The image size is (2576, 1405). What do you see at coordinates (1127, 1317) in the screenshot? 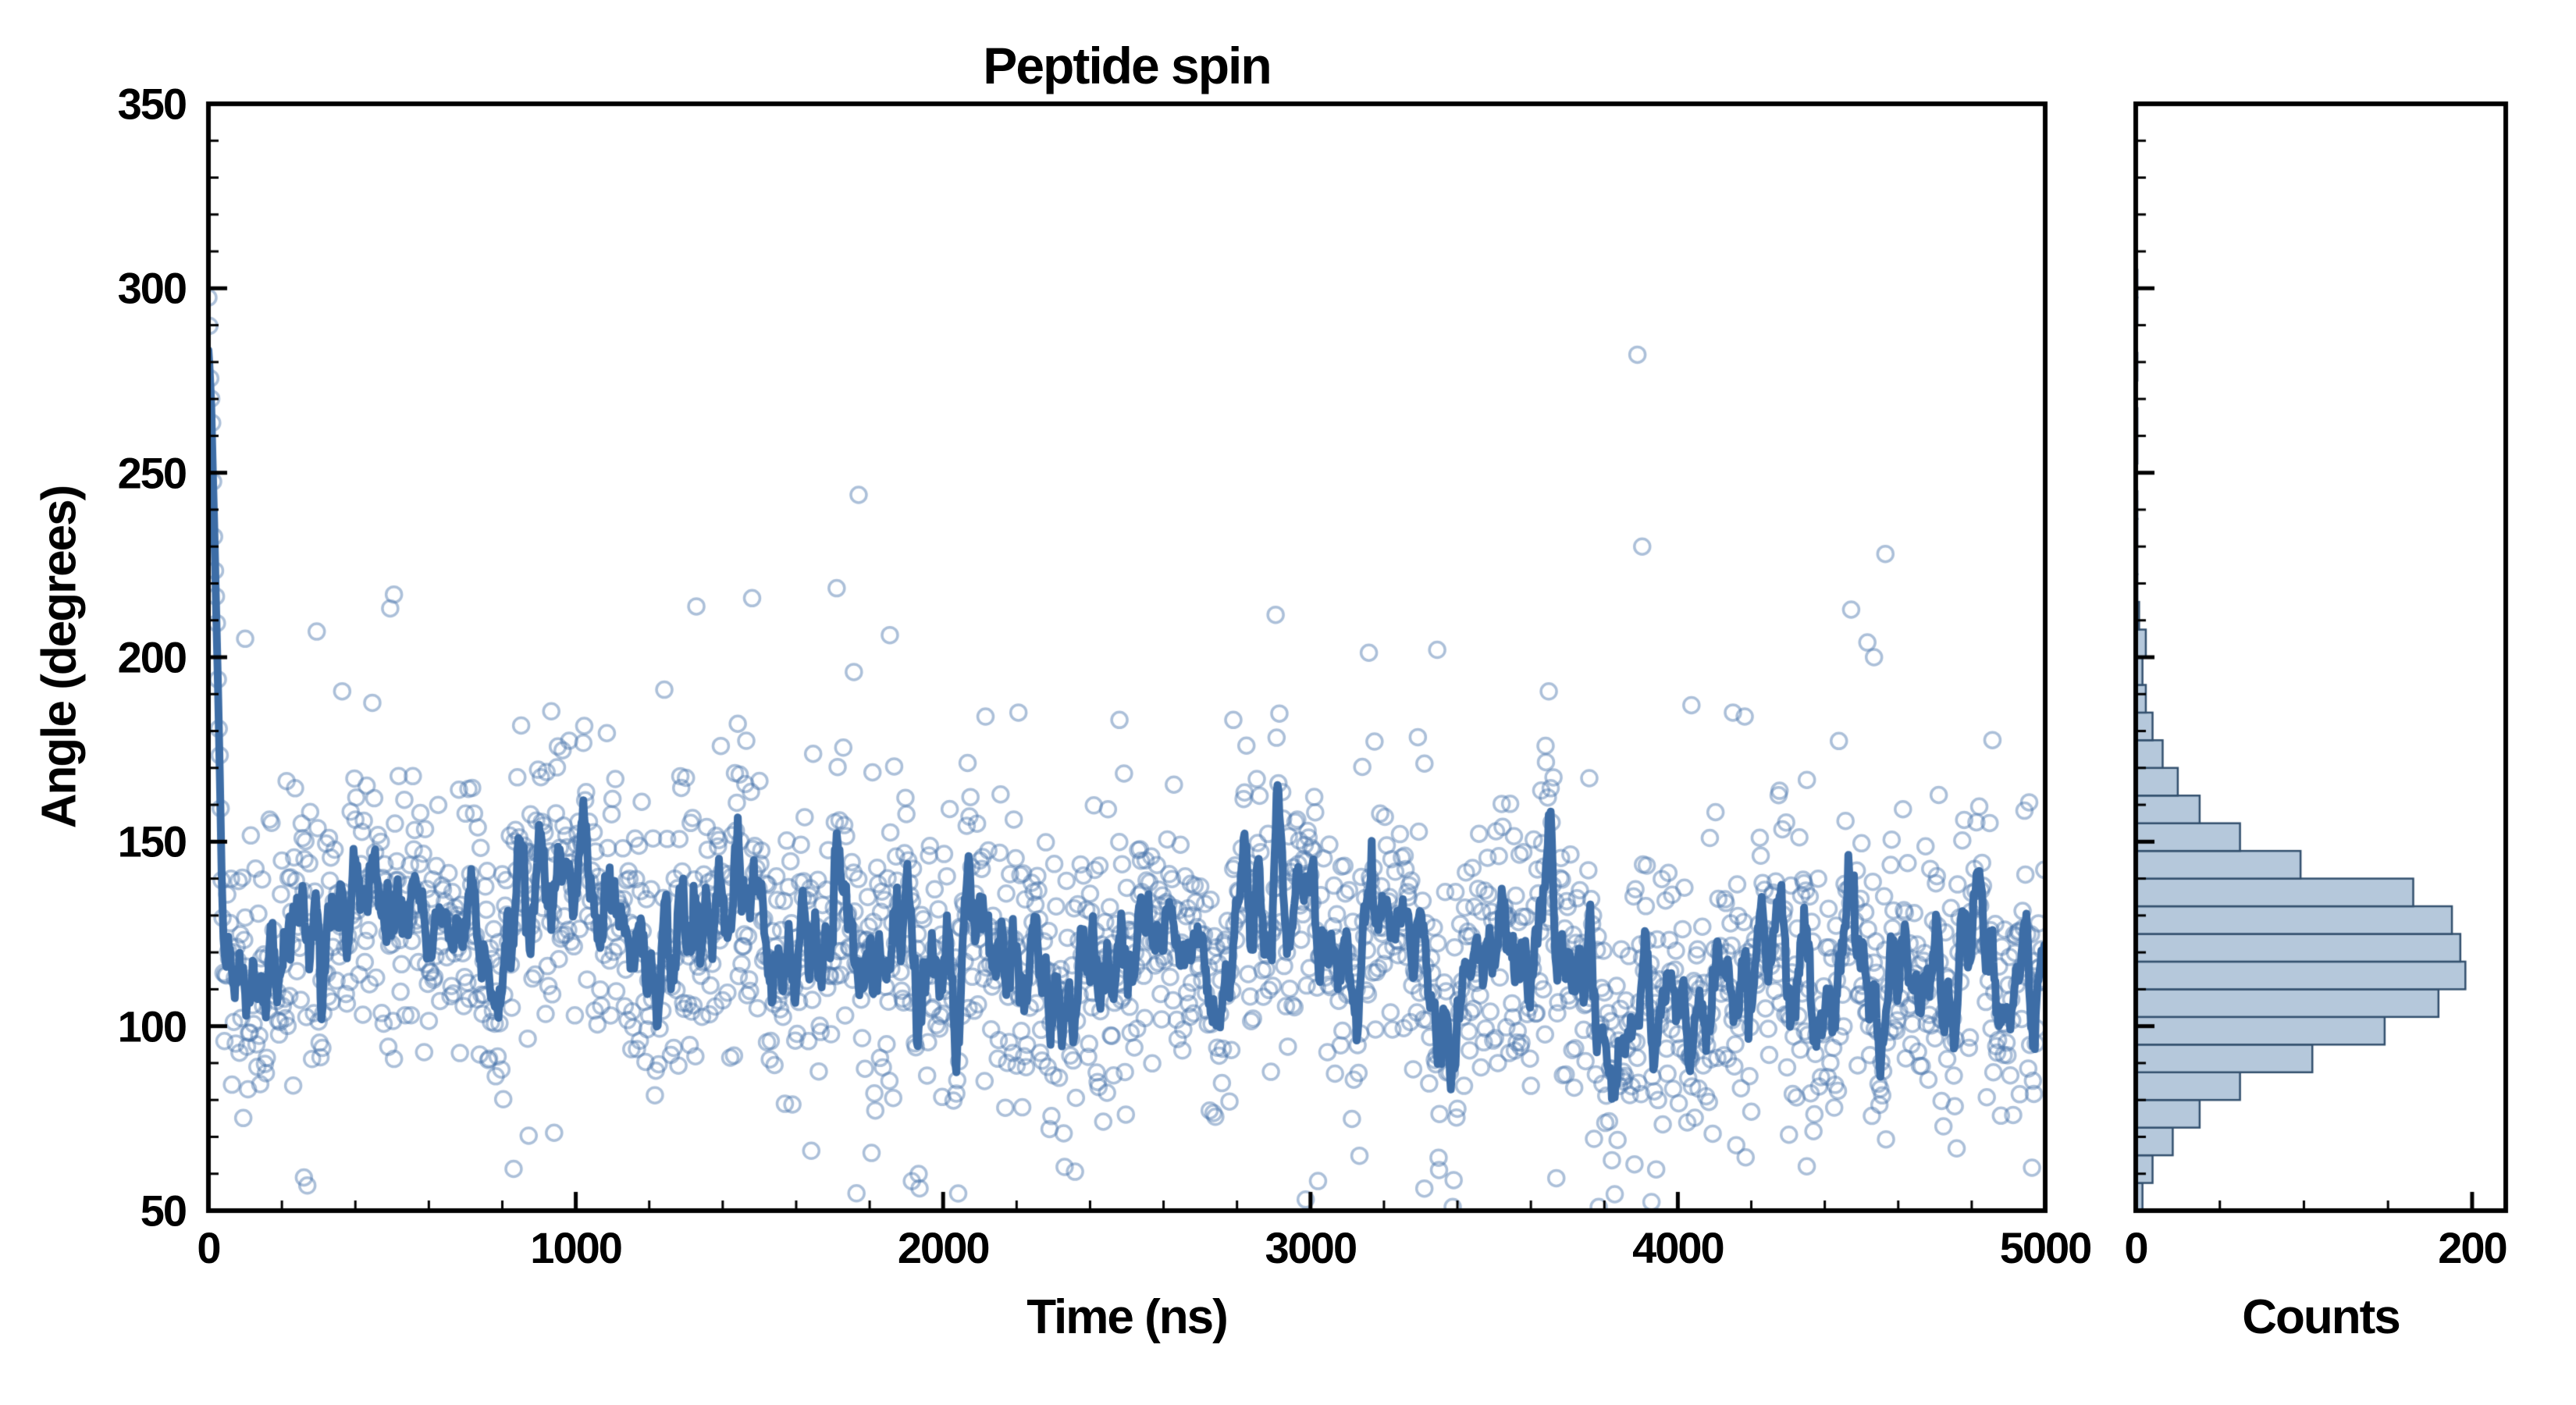
I see `x-axis-label: Time (ns)` at bounding box center [1127, 1317].